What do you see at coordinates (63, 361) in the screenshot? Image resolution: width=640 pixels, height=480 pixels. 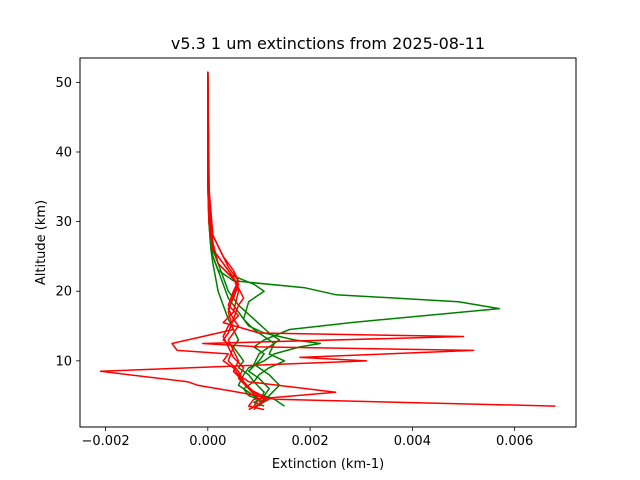 I see `y-tick-label: 10` at bounding box center [63, 361].